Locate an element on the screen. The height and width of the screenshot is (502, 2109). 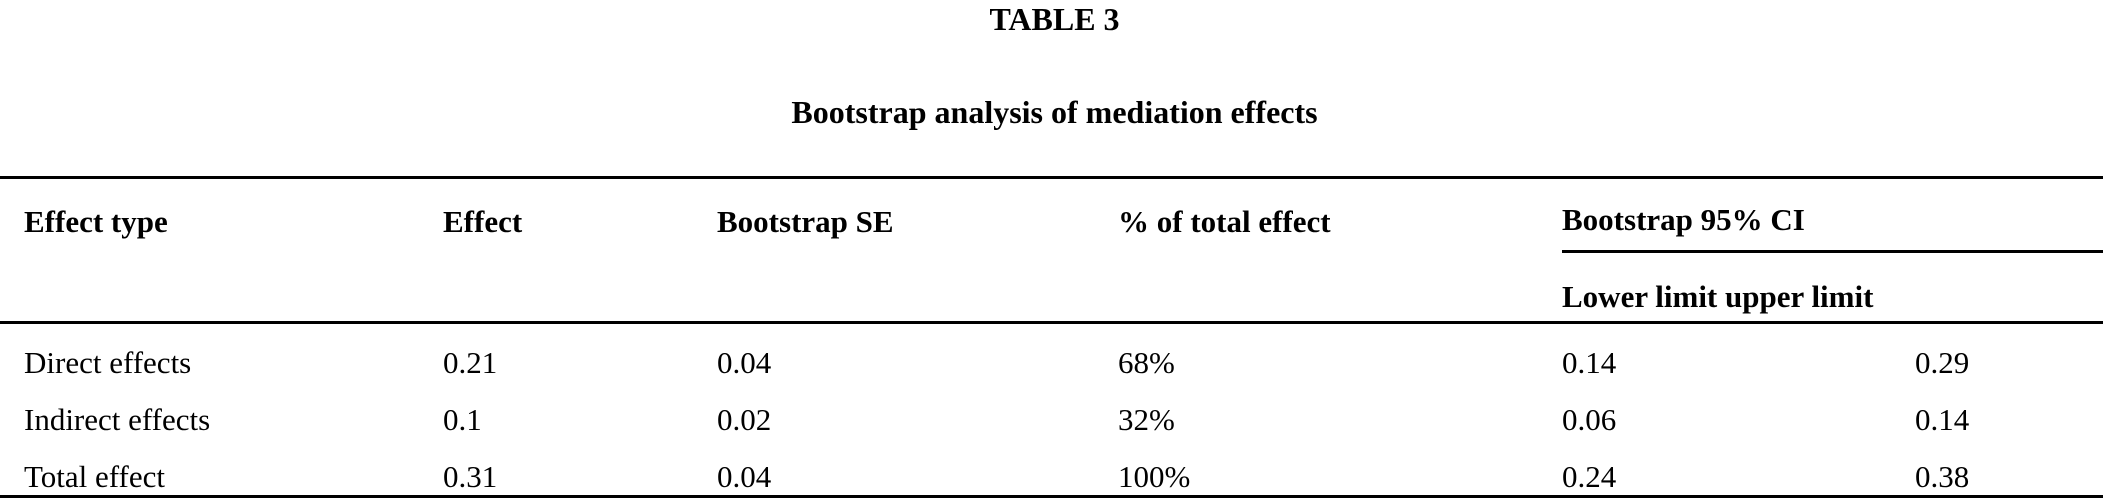
table-caption: Bootstrap analysis of mediation effects is located at coordinates (1054, 112).